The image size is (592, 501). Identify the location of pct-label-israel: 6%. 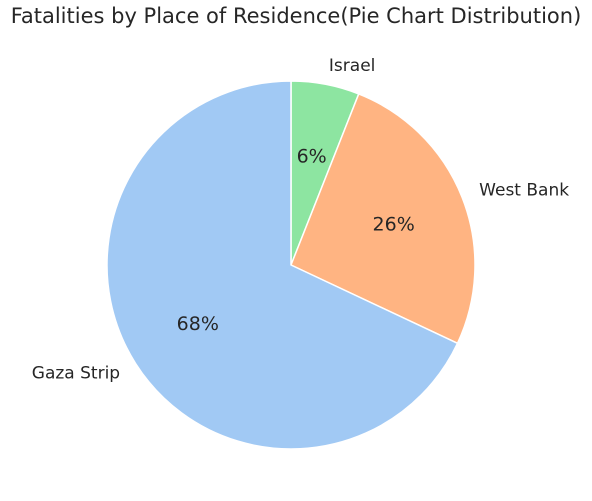
(312, 157).